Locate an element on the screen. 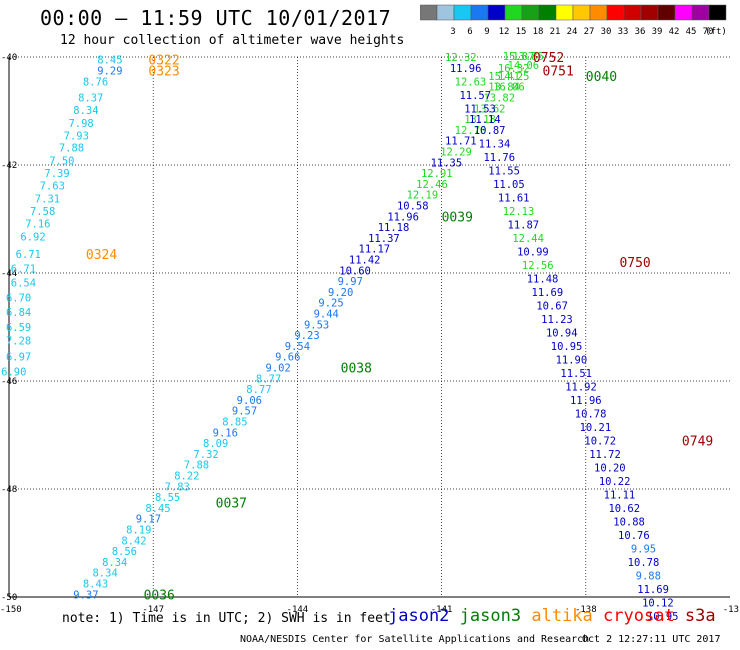 Image resolution: width=740 pixels, height=650 pixels. wave-height-value: 8.45 is located at coordinates (109, 61).